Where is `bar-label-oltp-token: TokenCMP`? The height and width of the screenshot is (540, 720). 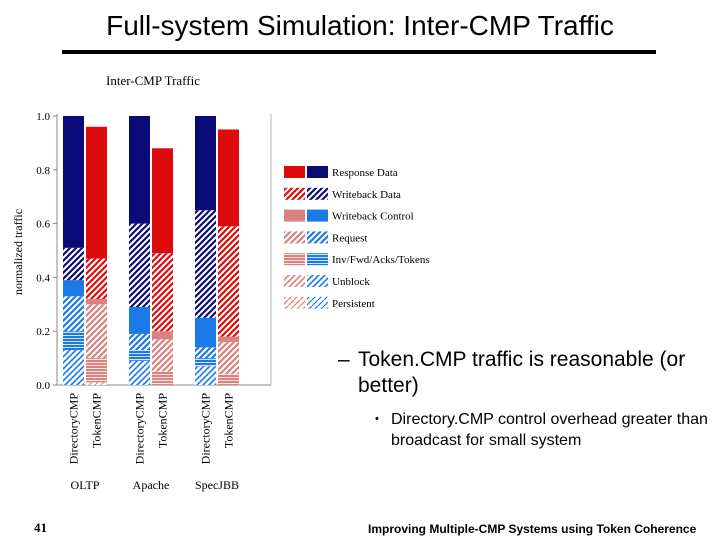
bar-label-oltp-token: TokenCMP is located at coordinates (97, 420).